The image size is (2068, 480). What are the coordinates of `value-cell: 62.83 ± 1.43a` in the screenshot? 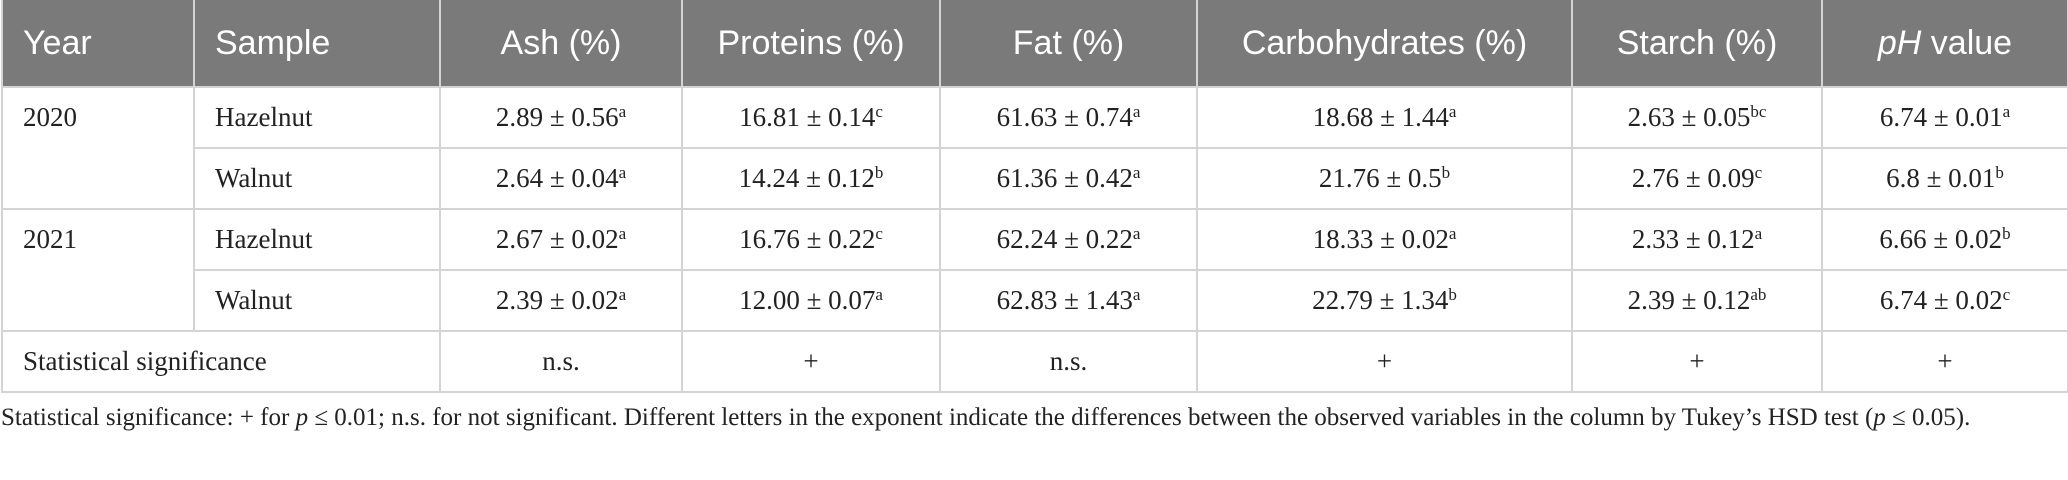 It's located at (1068, 300).